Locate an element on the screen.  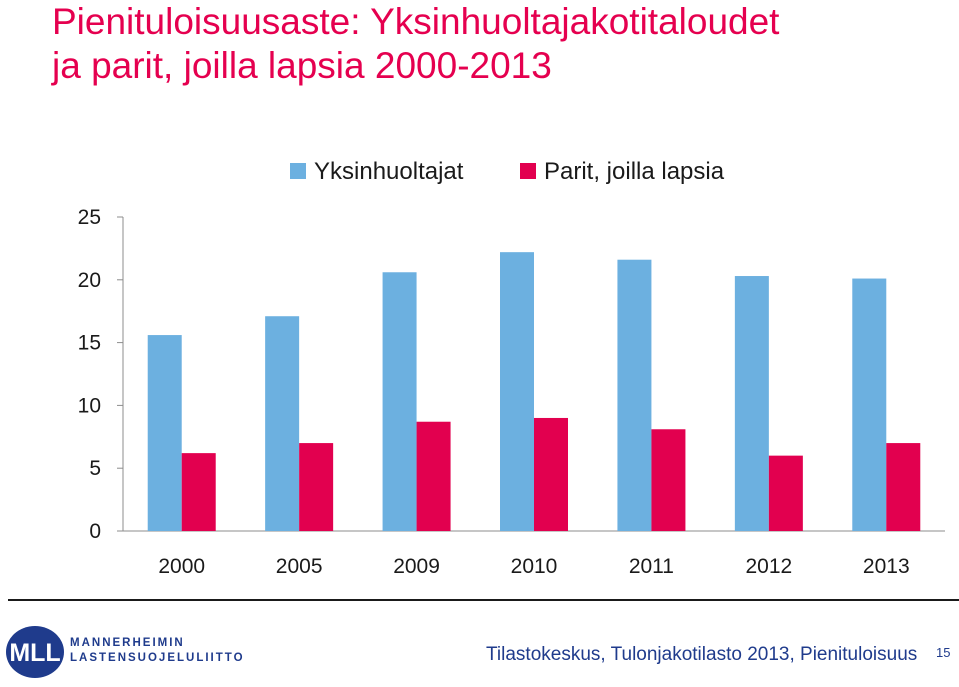
y-tick-label: 25 is located at coordinates (89, 217).